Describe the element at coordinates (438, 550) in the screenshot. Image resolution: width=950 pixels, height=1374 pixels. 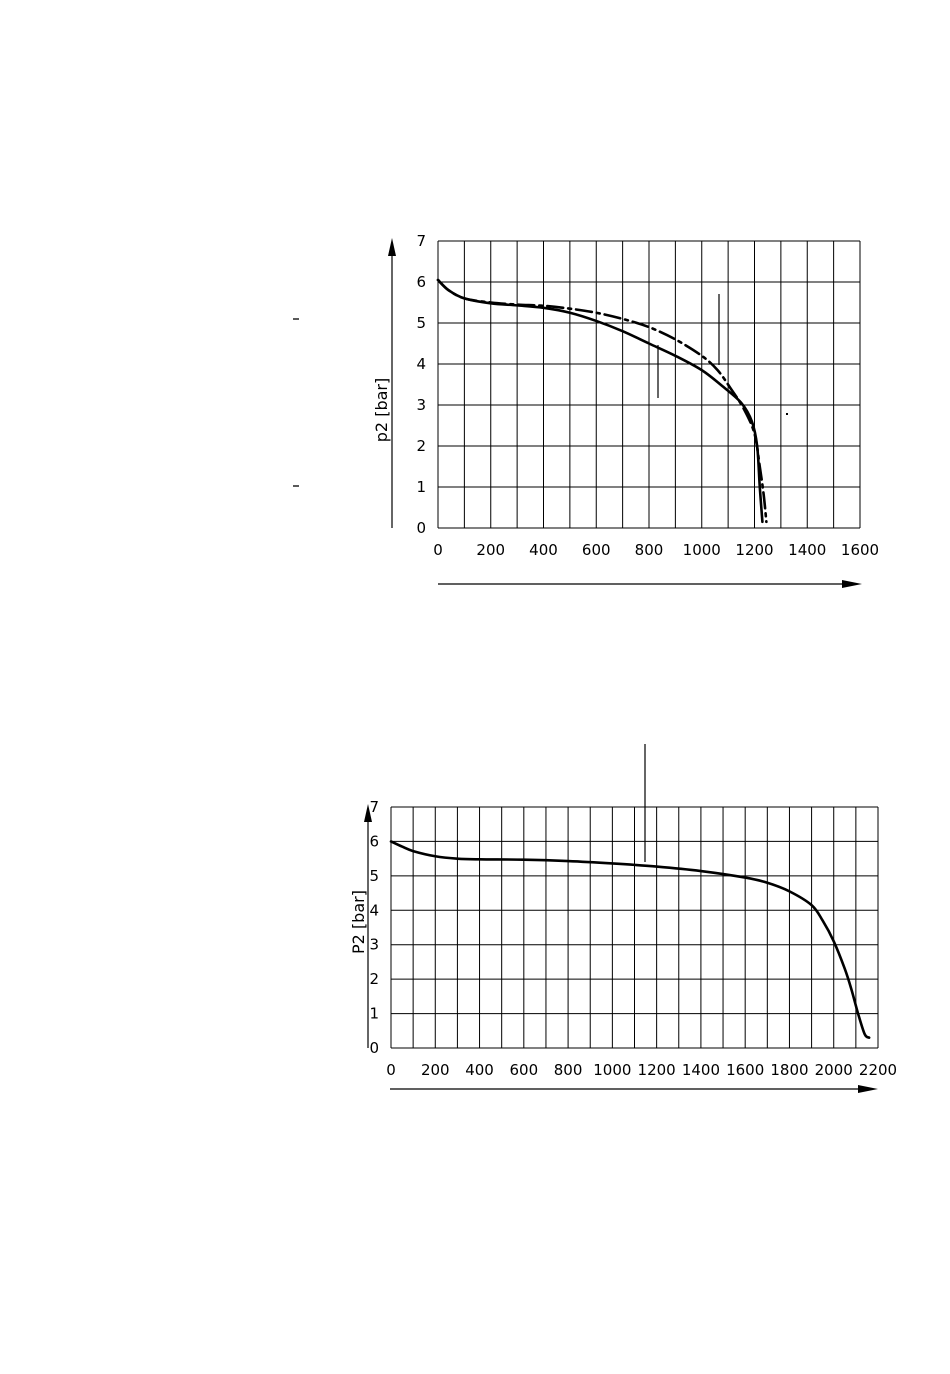
I see `chart-upper-x-tick-label: 0` at that location.